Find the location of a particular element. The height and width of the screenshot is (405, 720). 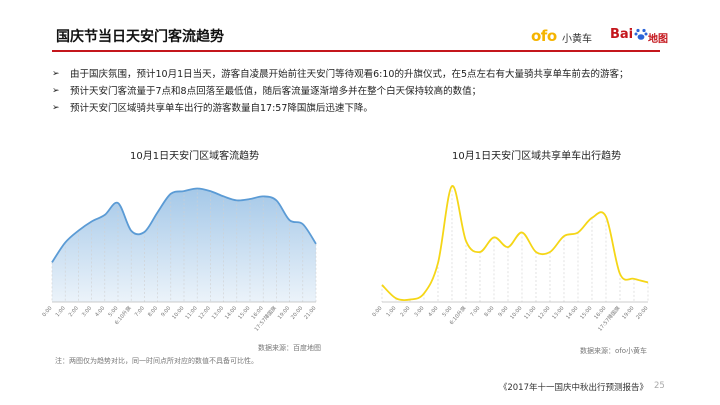

header: 国庆节当日天安门客流趋势 ofo 小黄车 Bai 地图 is located at coordinates (360, 26).